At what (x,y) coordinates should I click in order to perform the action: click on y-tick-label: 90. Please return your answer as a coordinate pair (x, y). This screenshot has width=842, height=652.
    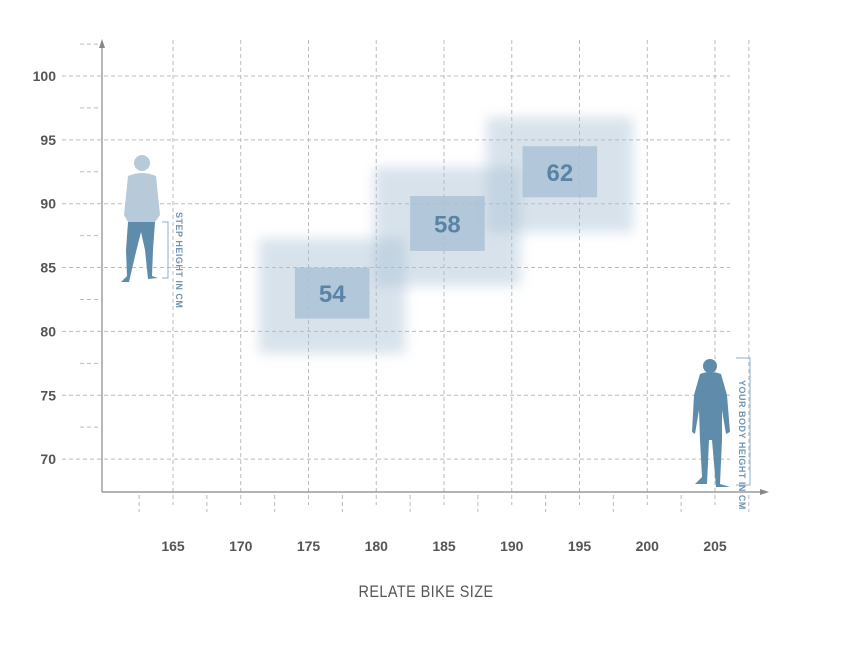
    Looking at the image, I should click on (48, 204).